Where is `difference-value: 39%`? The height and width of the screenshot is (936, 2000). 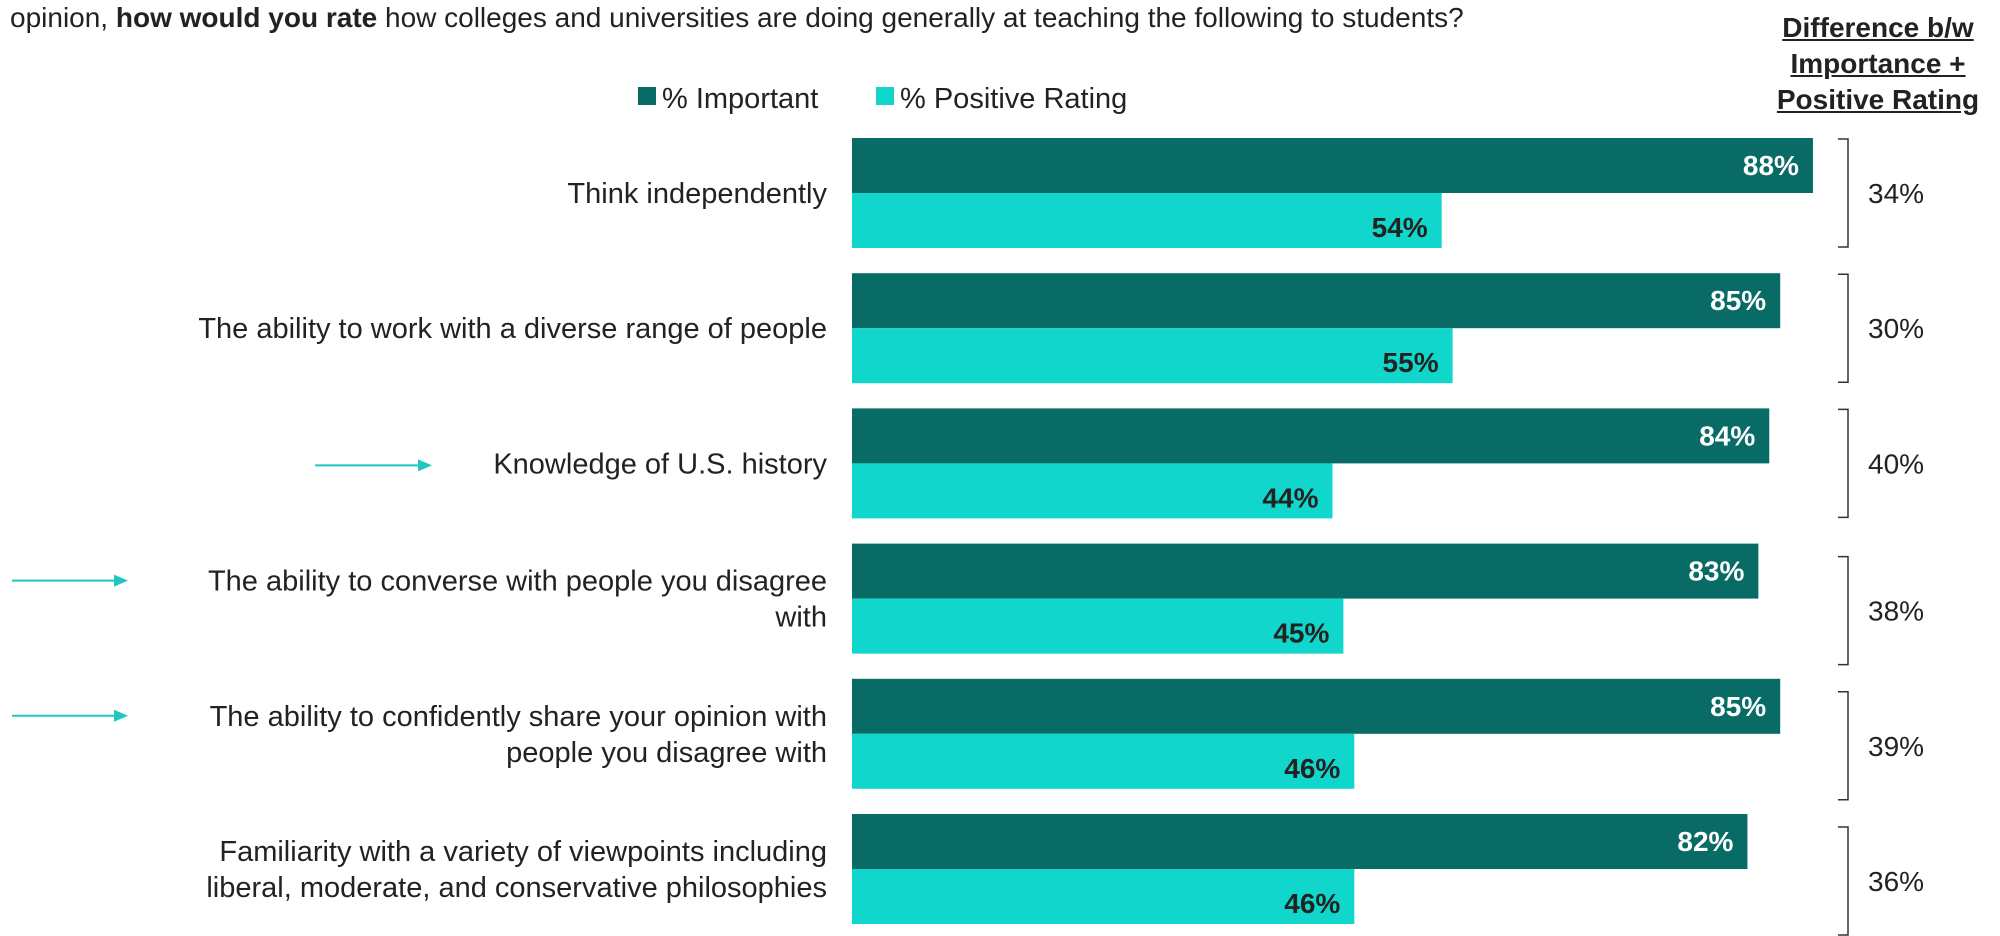
difference-value: 39% is located at coordinates (1896, 746).